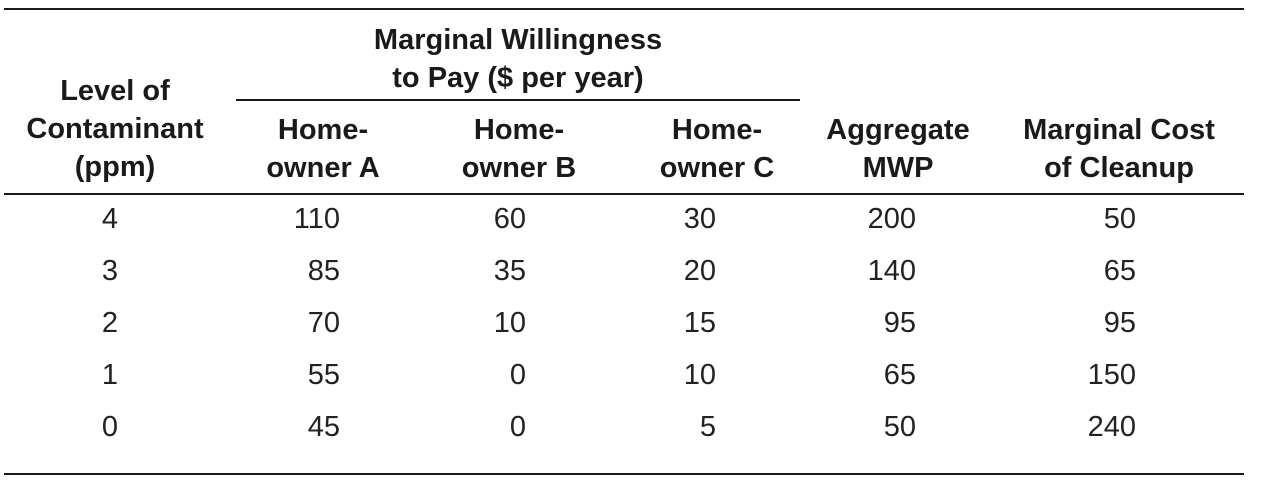 This screenshot has height=488, width=1264. What do you see at coordinates (699, 271) in the screenshot?
I see `cell-homeowner-c: 20` at bounding box center [699, 271].